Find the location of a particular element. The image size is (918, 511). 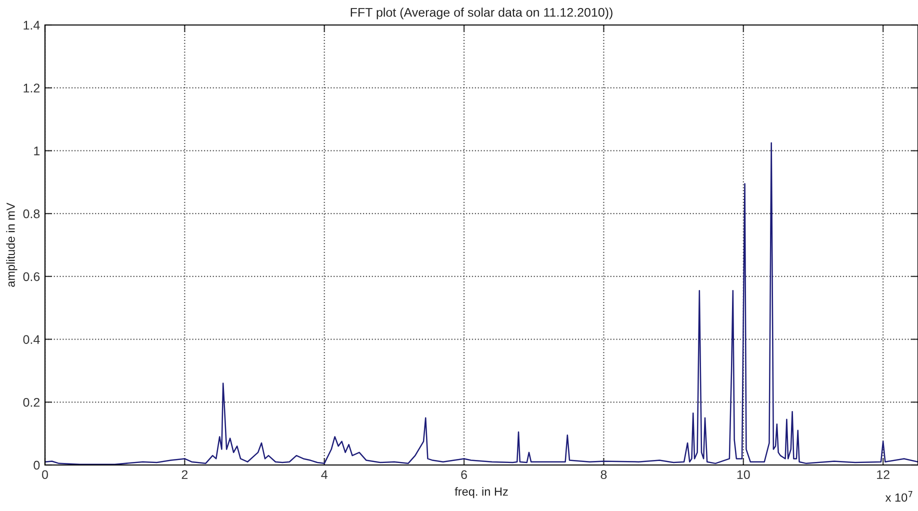

y-tick-label: 1.4 is located at coordinates (32, 25).